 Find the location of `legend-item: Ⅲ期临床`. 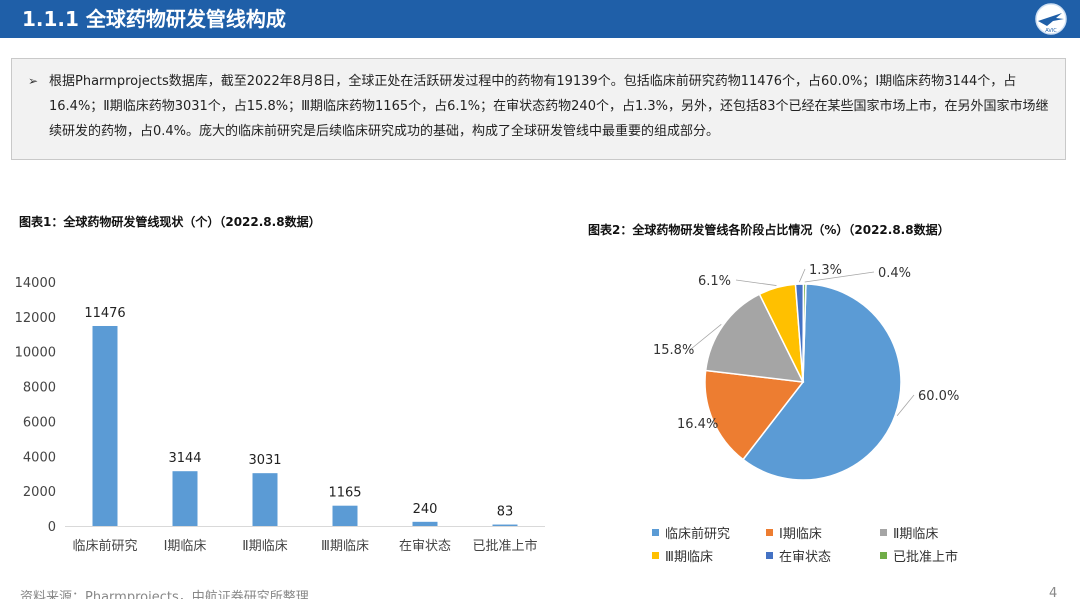

legend-item: Ⅲ期临床 is located at coordinates (709, 555).